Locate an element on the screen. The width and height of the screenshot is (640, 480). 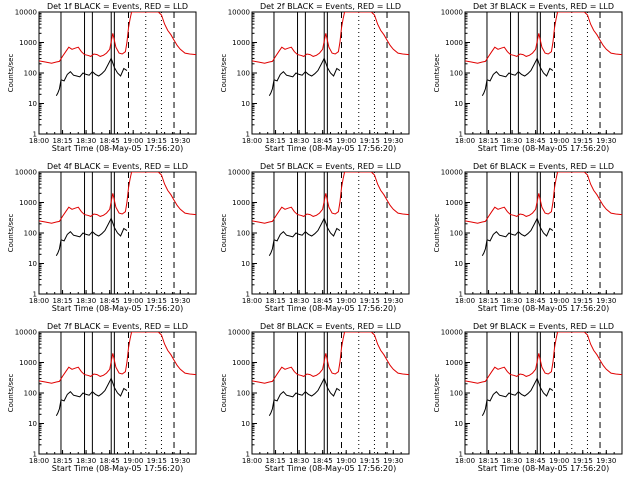
panel-title: Det 7f BLACK = Events, RED = LLD is located at coordinates (117, 326).